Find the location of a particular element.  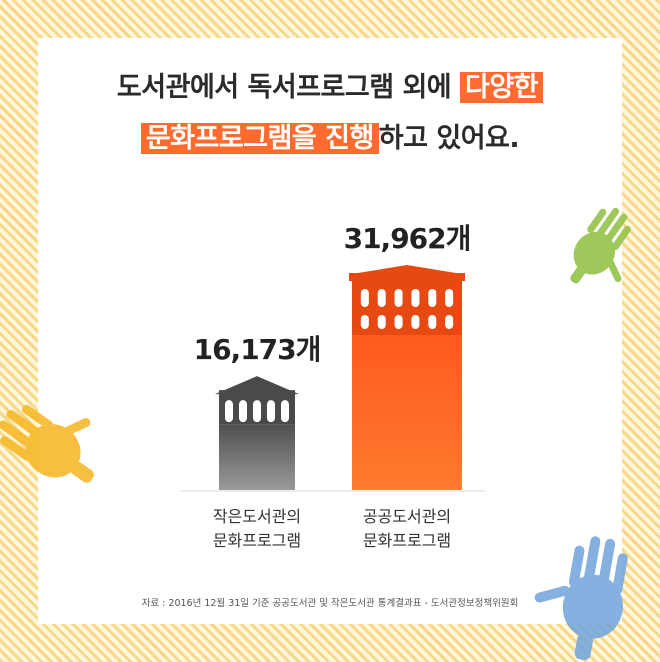

category-label-line: 공공도서관의 is located at coordinates (407, 516).